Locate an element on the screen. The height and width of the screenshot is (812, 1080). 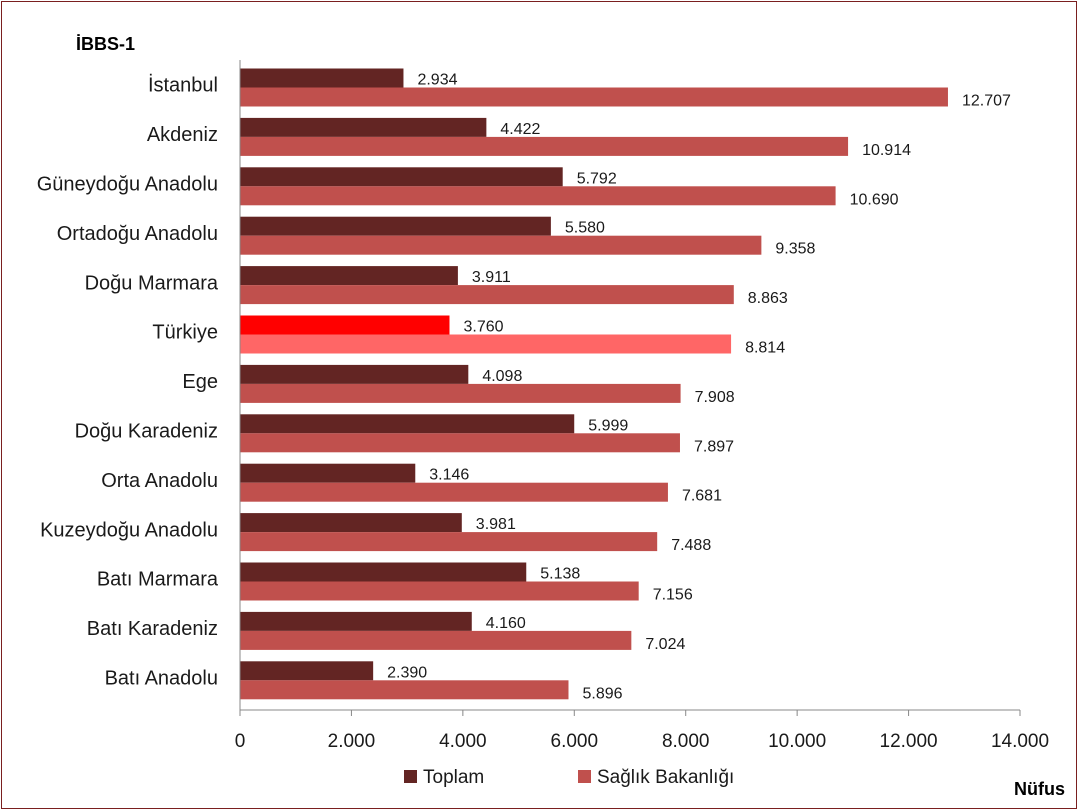
legend-swatch-toplam is located at coordinates (410, 776).